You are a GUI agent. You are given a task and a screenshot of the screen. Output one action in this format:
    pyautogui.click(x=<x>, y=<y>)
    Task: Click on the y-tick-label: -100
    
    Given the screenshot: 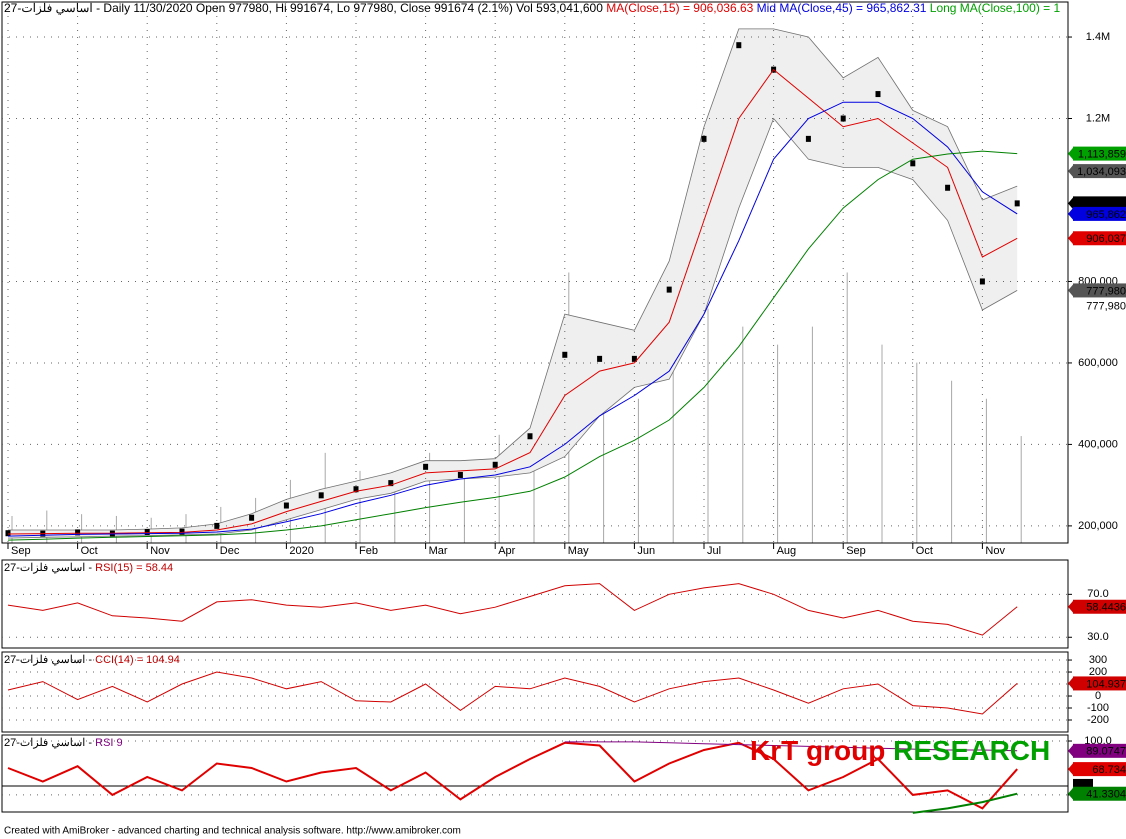 What is the action you would take?
    pyautogui.click(x=1098, y=708)
    